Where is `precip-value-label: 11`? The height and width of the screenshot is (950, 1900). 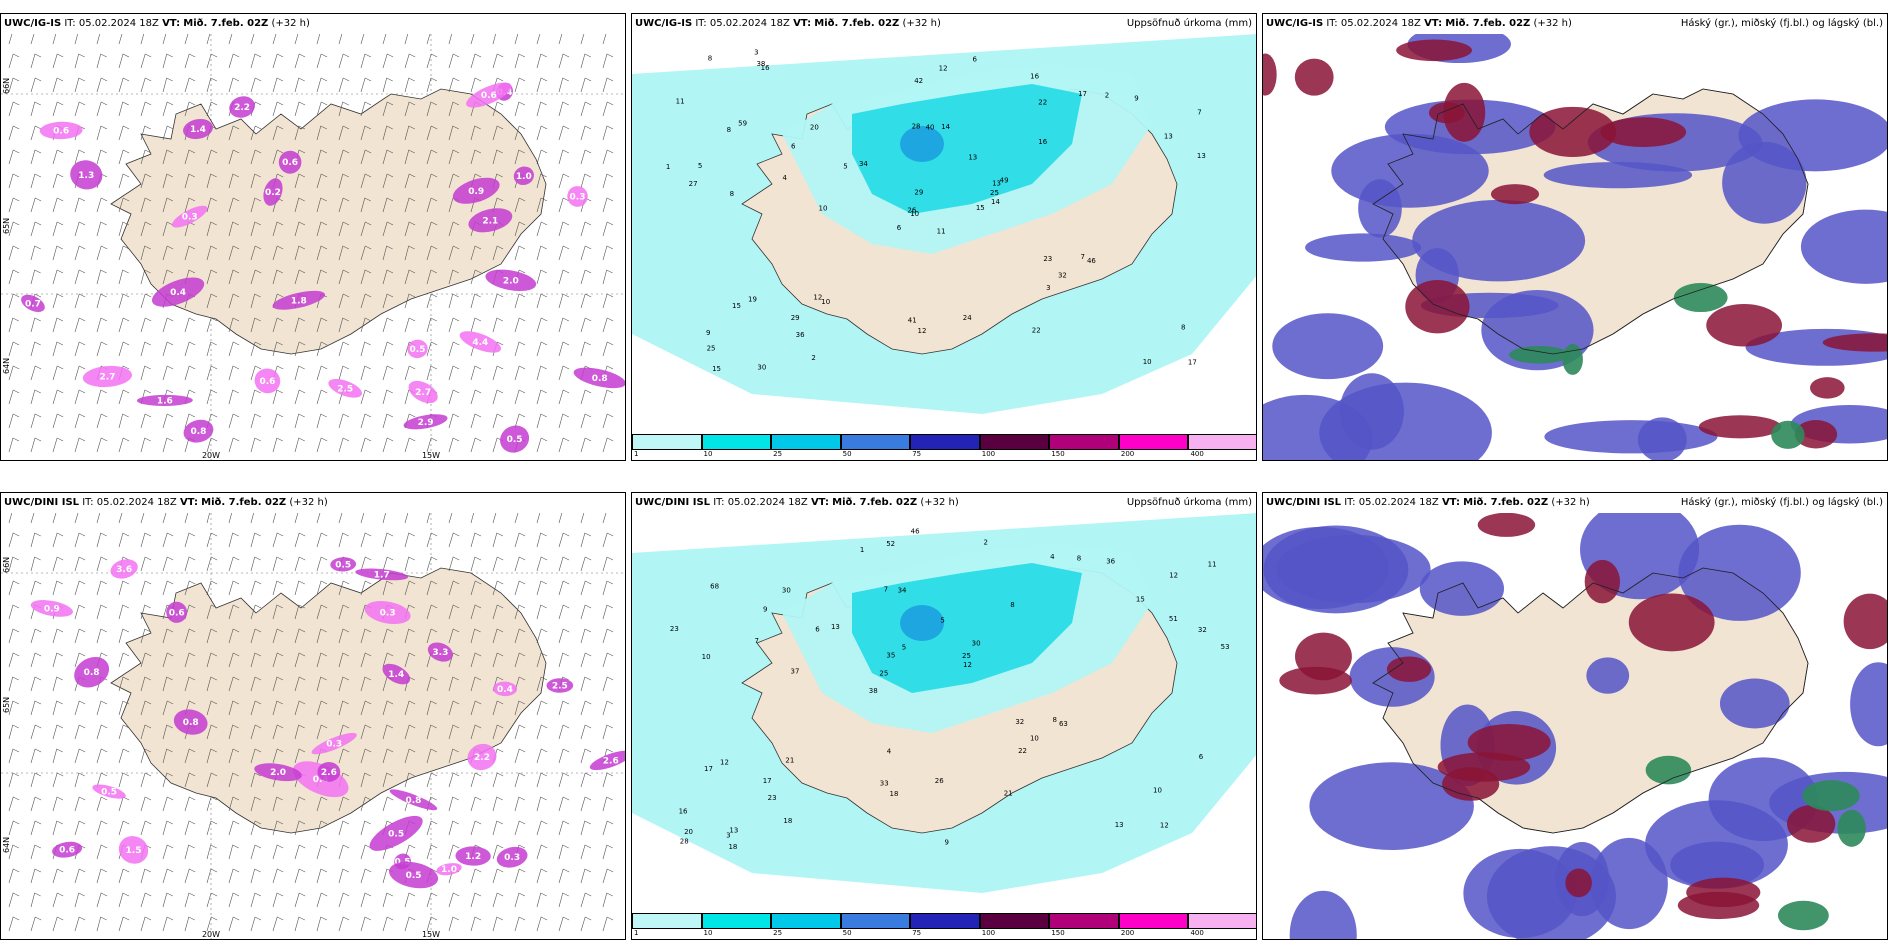
precip-value-label: 11 is located at coordinates (941, 231).